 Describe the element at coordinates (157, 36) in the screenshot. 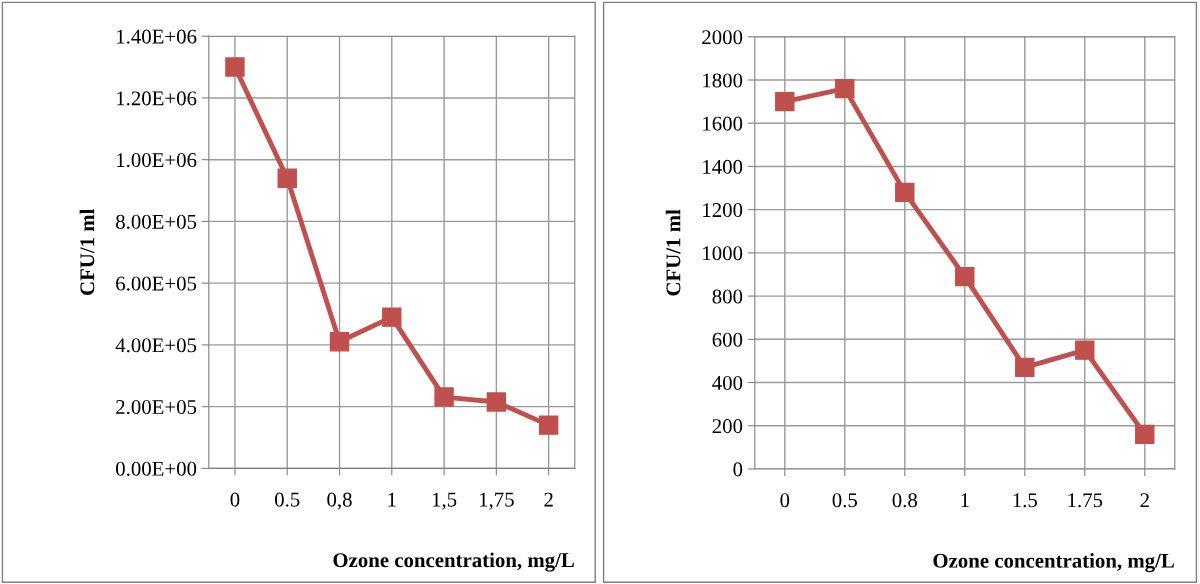

I see `y-tick-label: 1.40E+06` at that location.